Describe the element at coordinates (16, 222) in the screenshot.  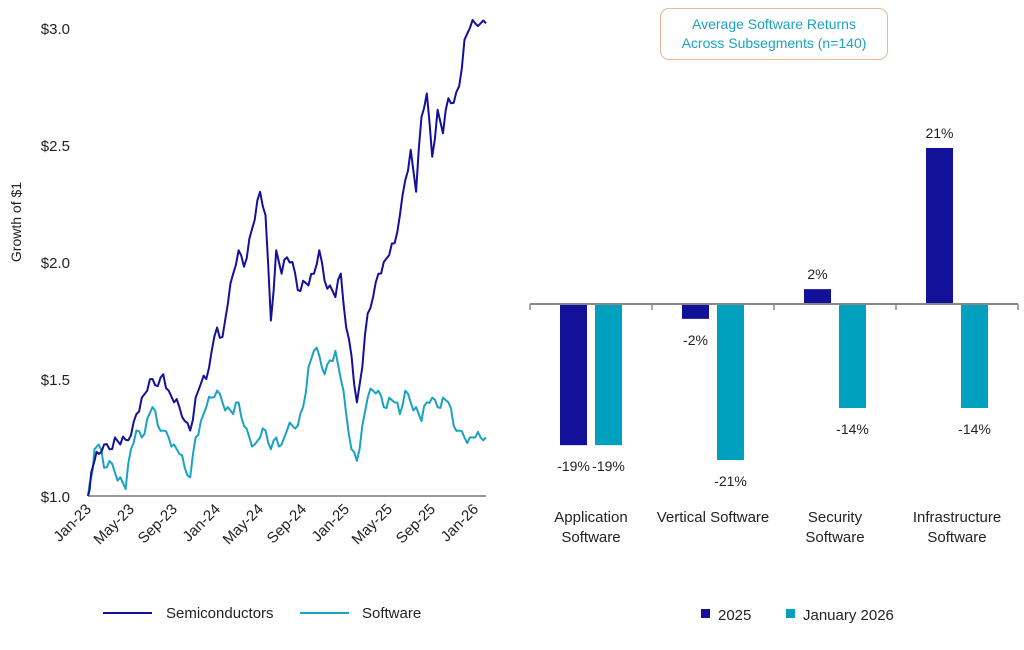
I see `y-axis-title: Growth of $1` at that location.